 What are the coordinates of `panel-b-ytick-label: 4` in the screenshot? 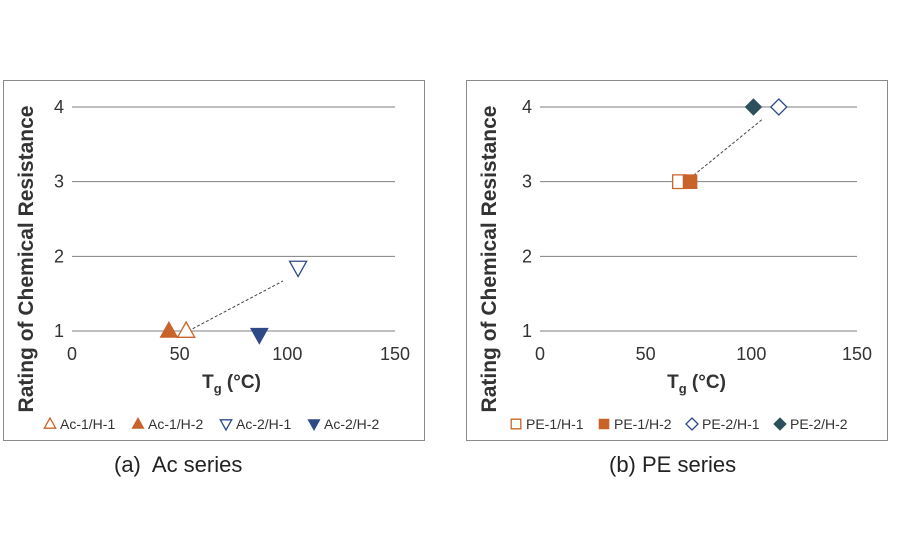 It's located at (527, 107).